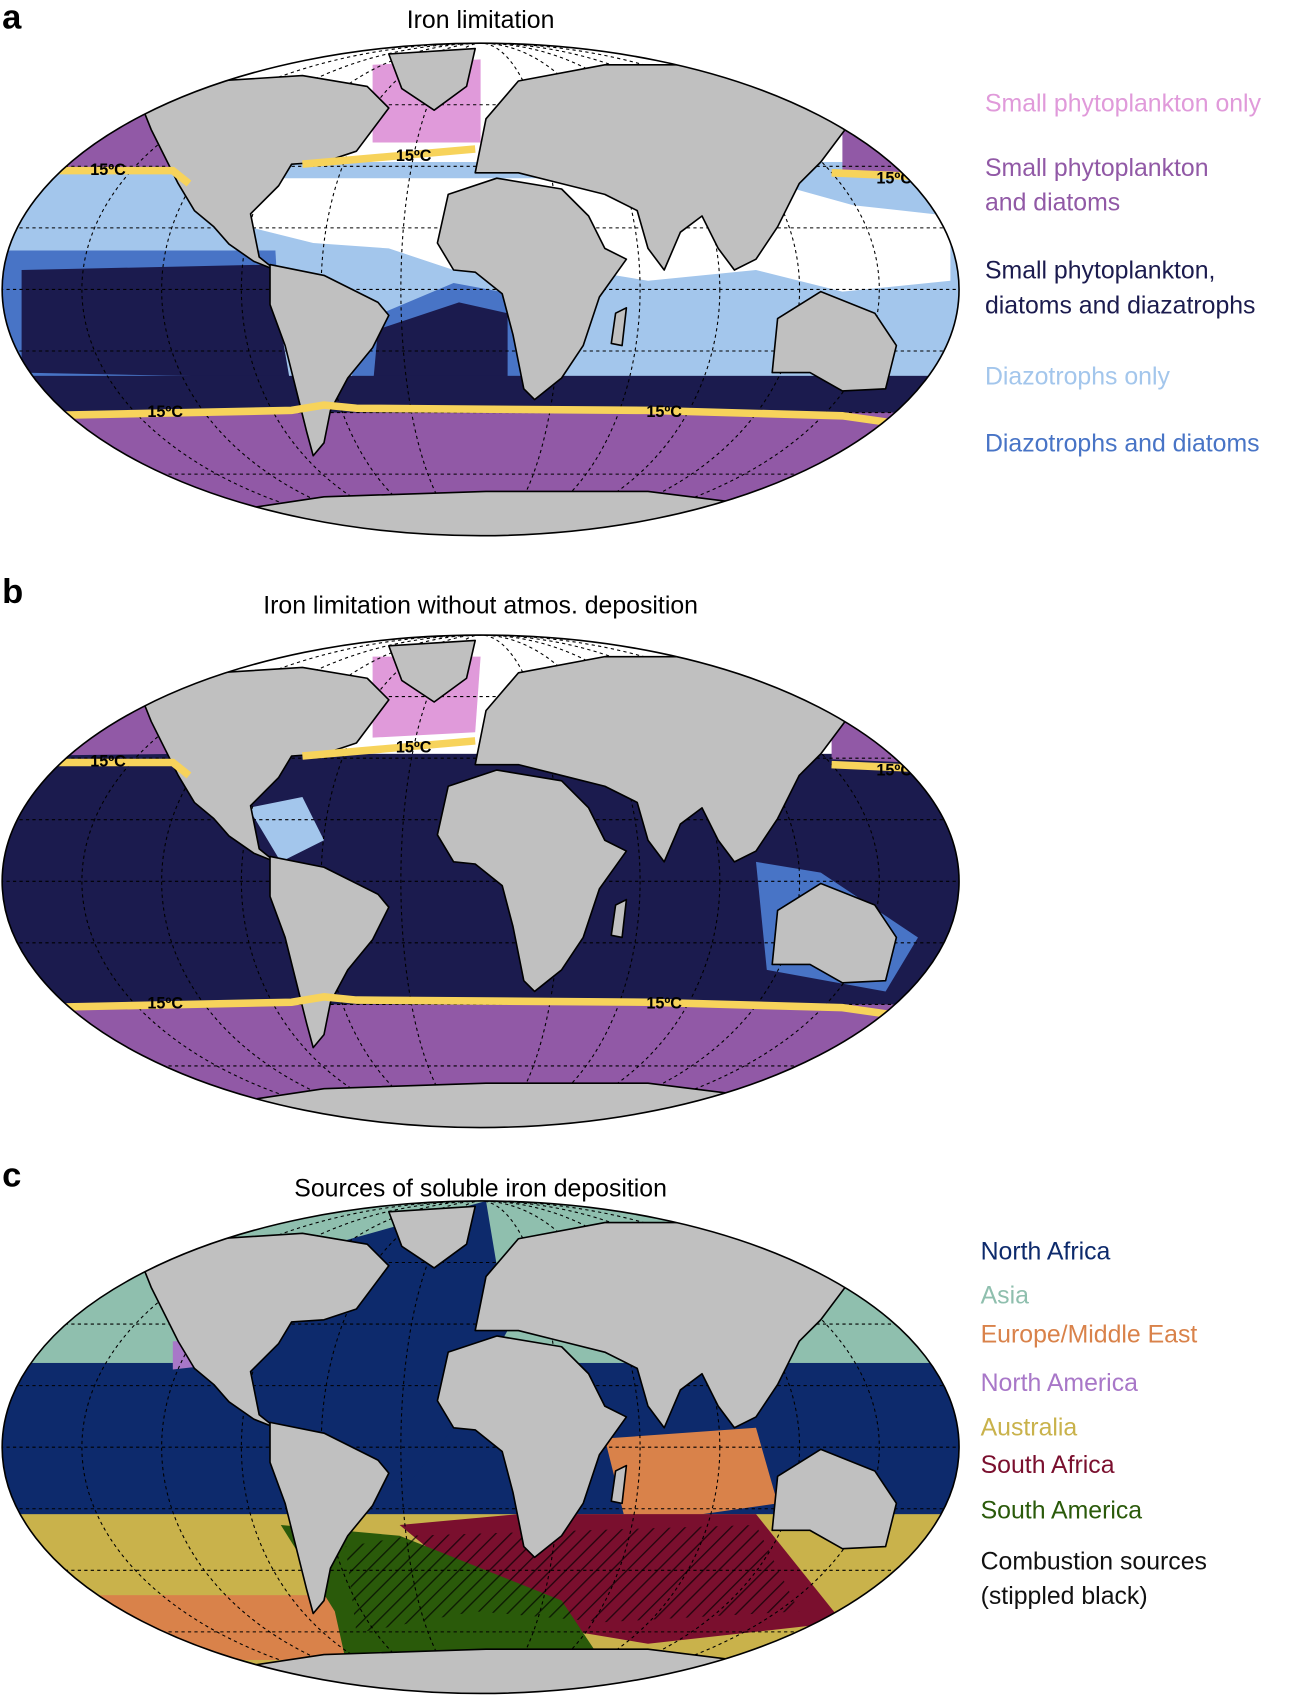  I want to click on legend-entry: South America, so click(1062, 1511).